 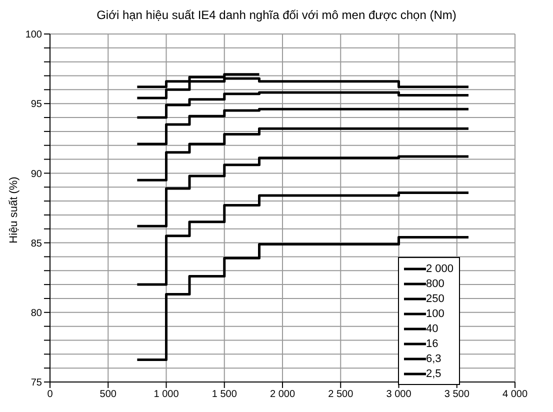 What do you see at coordinates (33, 35) in the screenshot?
I see `y-tick-label: 100` at bounding box center [33, 35].